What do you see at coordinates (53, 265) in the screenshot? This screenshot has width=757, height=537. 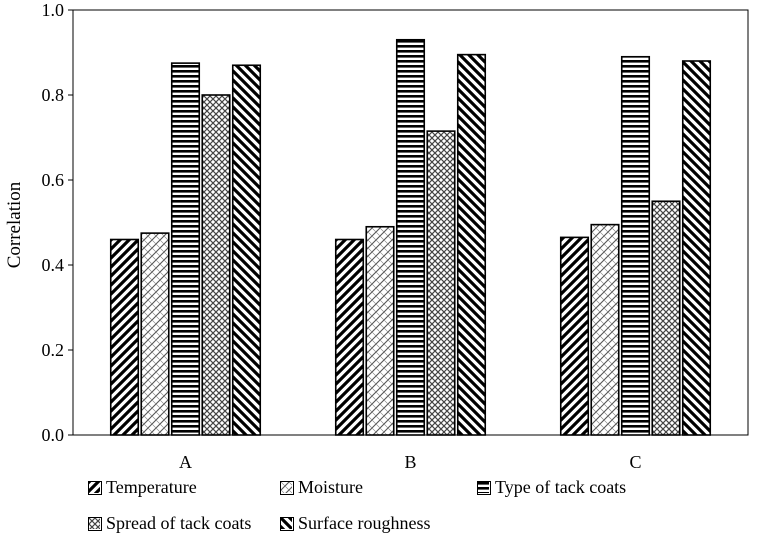 I see `y-tick-label: 0.4` at bounding box center [53, 265].